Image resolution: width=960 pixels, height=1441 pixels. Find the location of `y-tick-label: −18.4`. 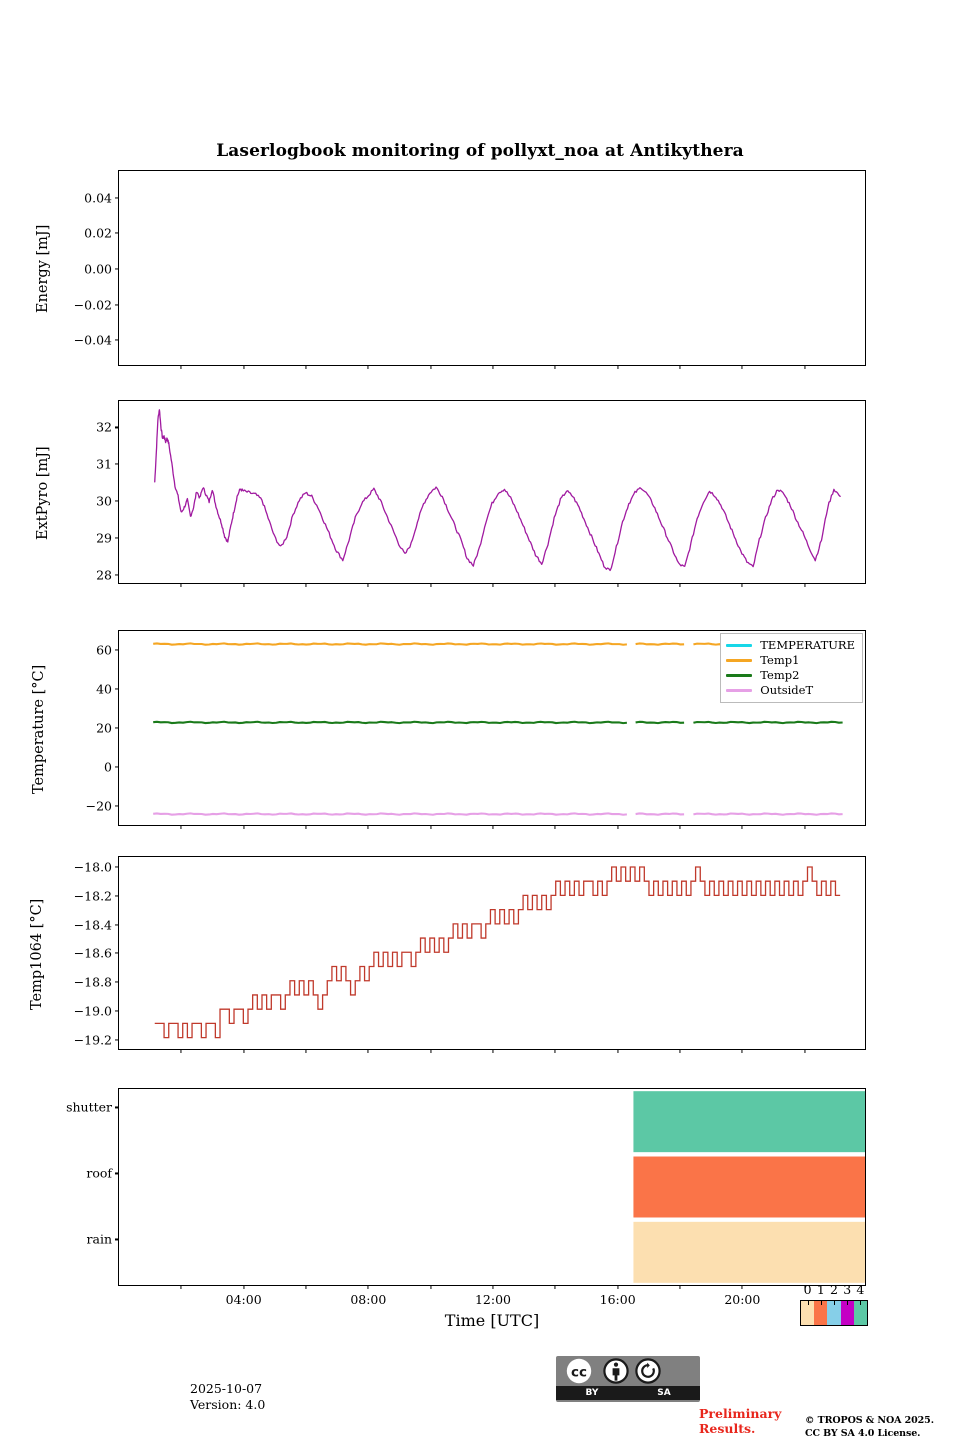

y-tick-label: −18.4 is located at coordinates (92, 925).